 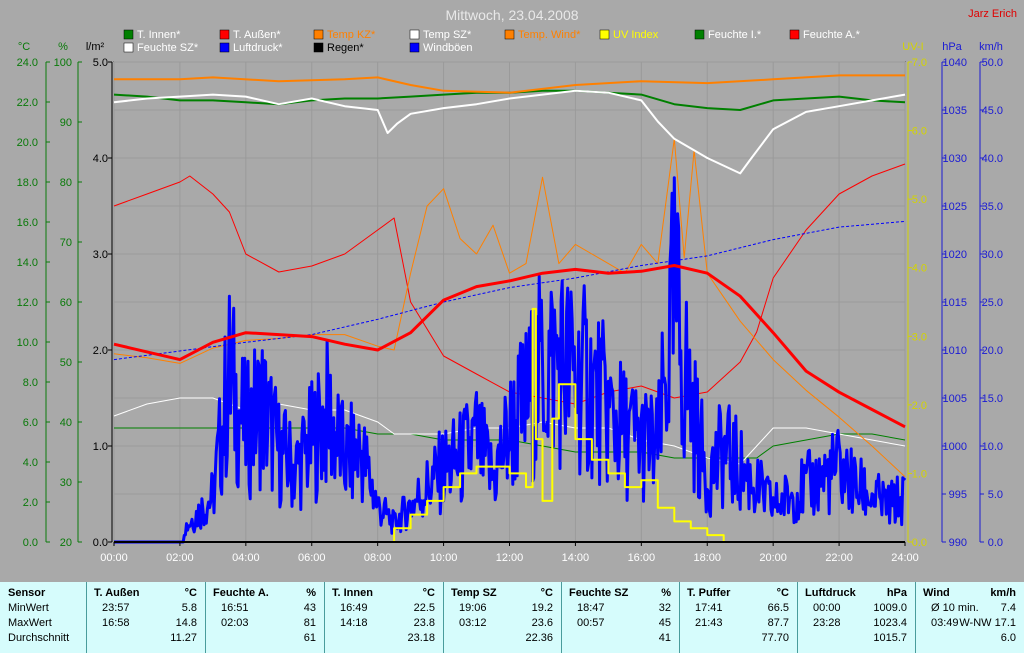 What do you see at coordinates (383, 617) in the screenshot?
I see `stats-column: T. Innen °C 16:49 22.5 14:18 23.8 23.18` at bounding box center [383, 617].